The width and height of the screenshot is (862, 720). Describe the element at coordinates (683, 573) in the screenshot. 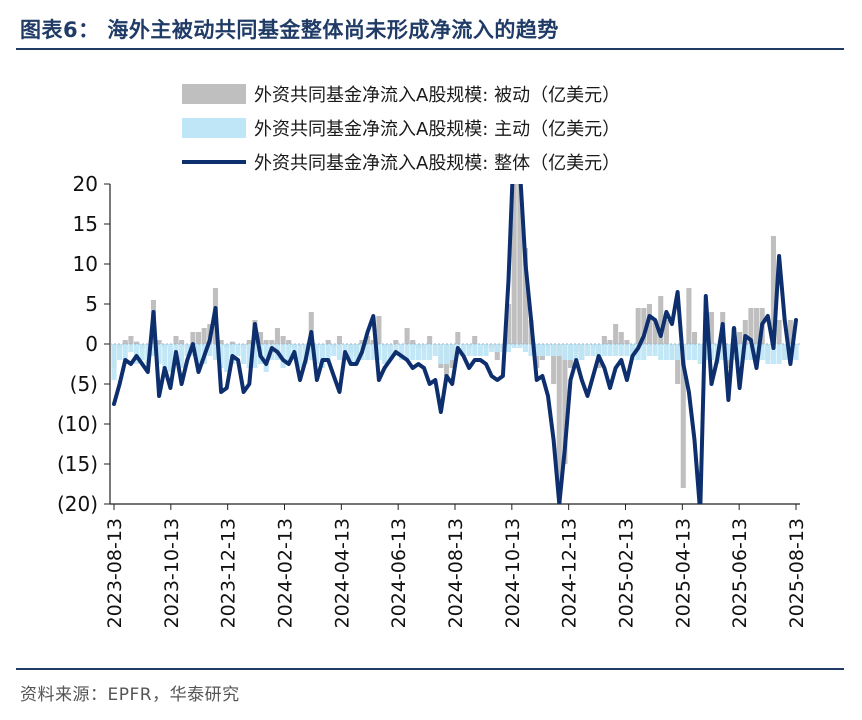

I see `x-tick-label: 2025-04-13` at that location.